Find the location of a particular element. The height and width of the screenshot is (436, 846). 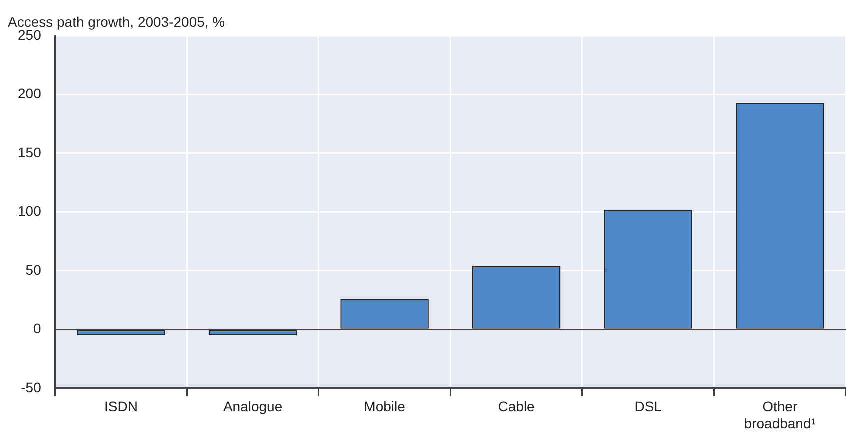

y-tick-label: 0 is located at coordinates (38, 328).